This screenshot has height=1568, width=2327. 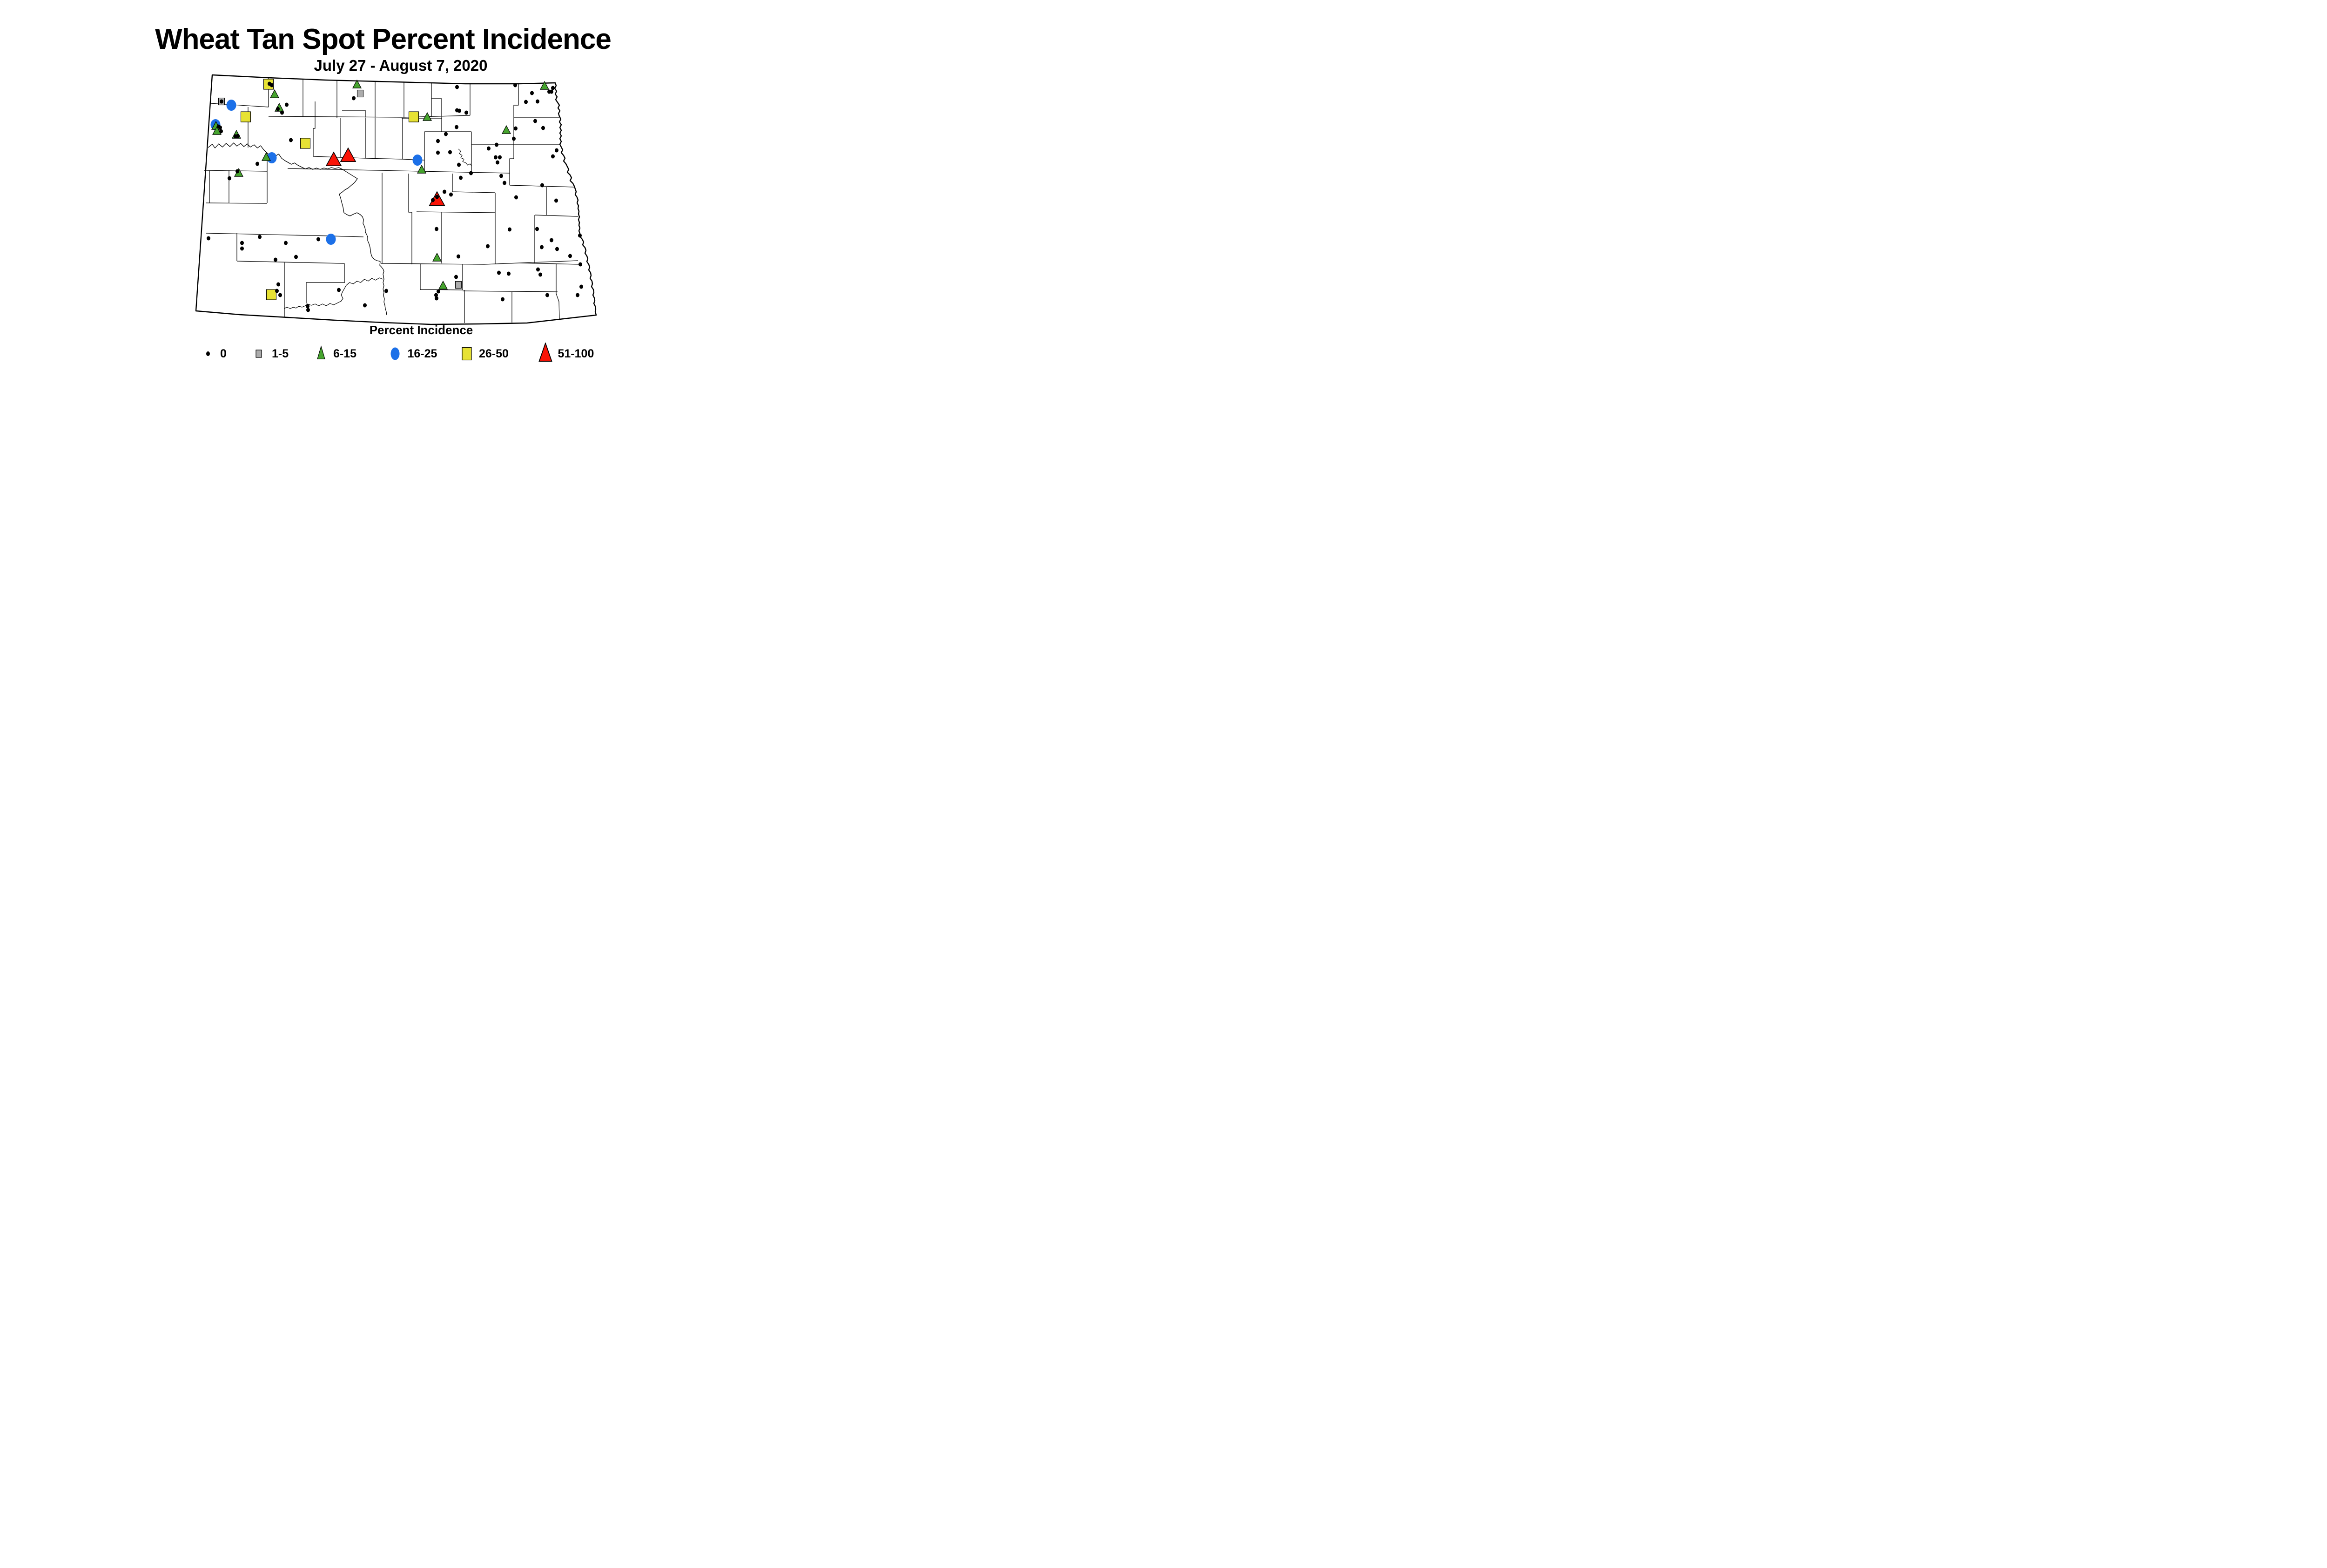 I want to click on marker-1-5-square, so click(x=458, y=285).